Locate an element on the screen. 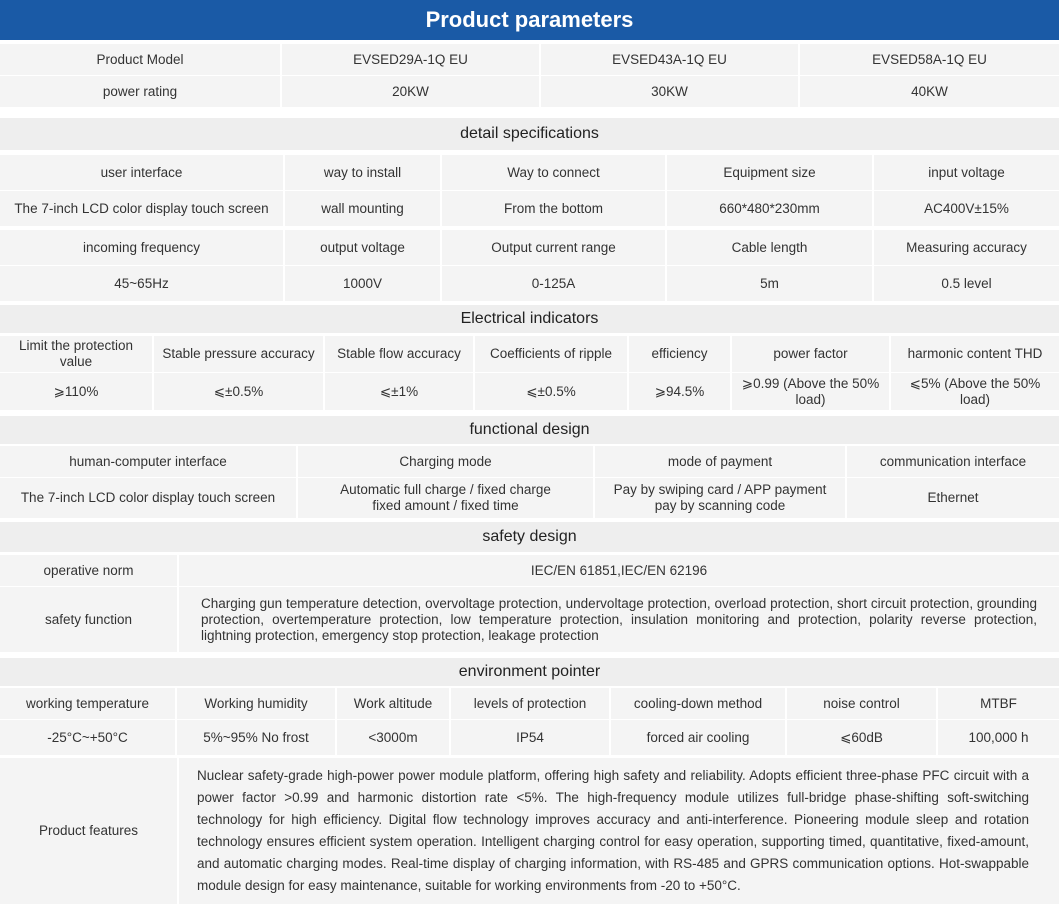  table-cell: forced air cooling is located at coordinates (698, 737).